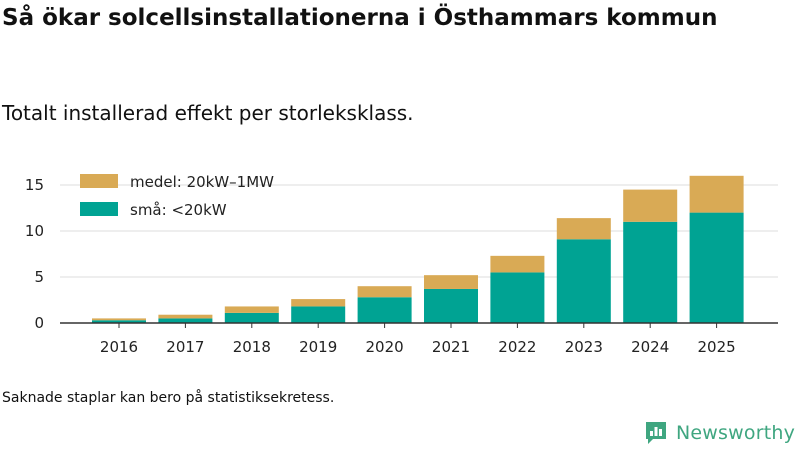  What do you see at coordinates (650, 272) in the screenshot?
I see `bar-2024-small` at bounding box center [650, 272].